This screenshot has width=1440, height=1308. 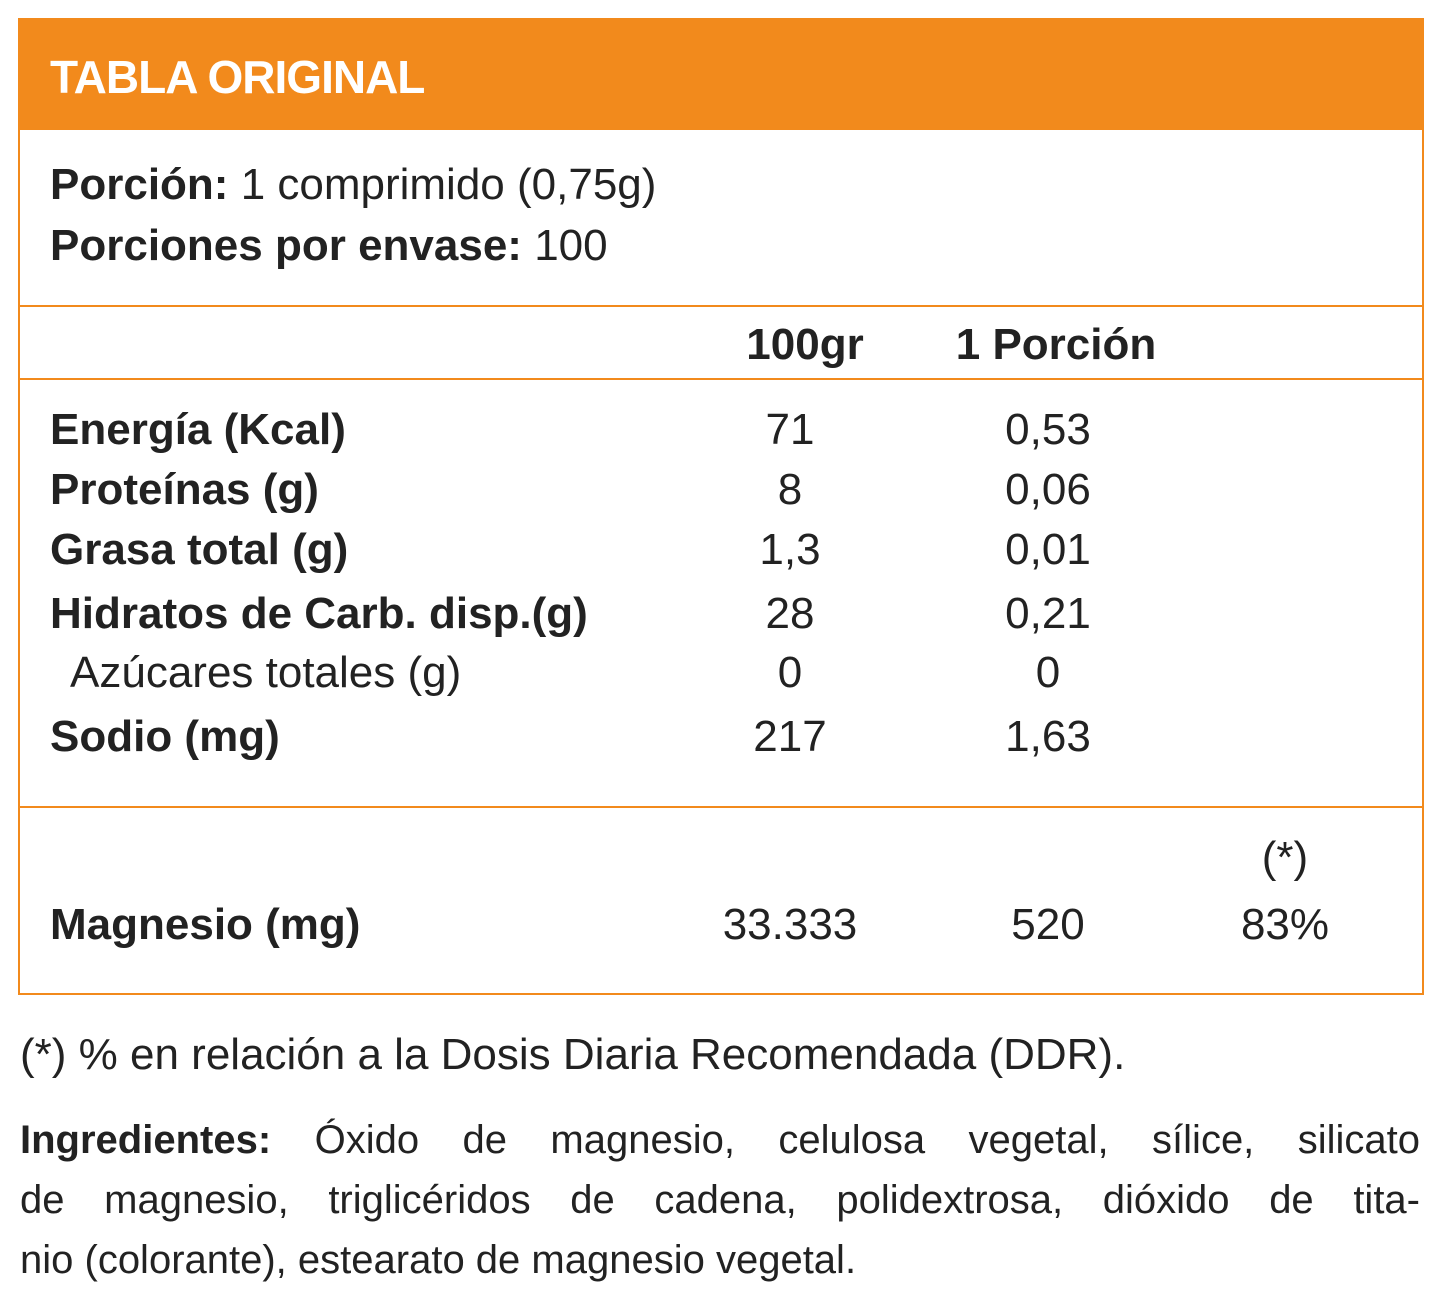 What do you see at coordinates (1056, 344) in the screenshot?
I see `column-header: 1 Porción` at bounding box center [1056, 344].